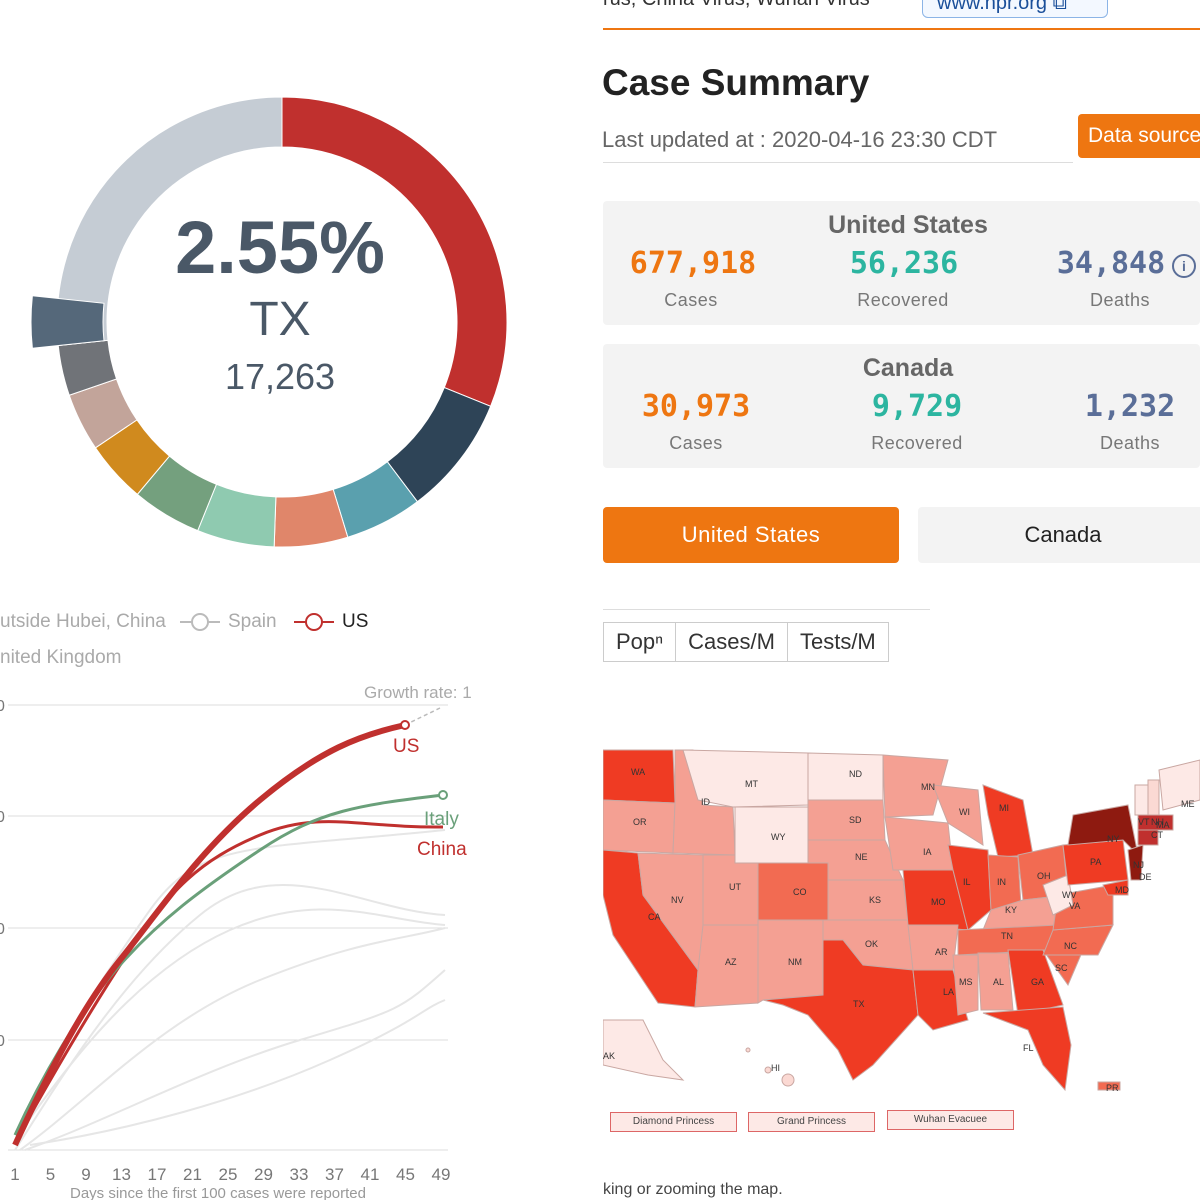 The width and height of the screenshot is (1200, 1200). Describe the element at coordinates (941, 952) in the screenshot. I see `state-label-ar: AR` at that location.